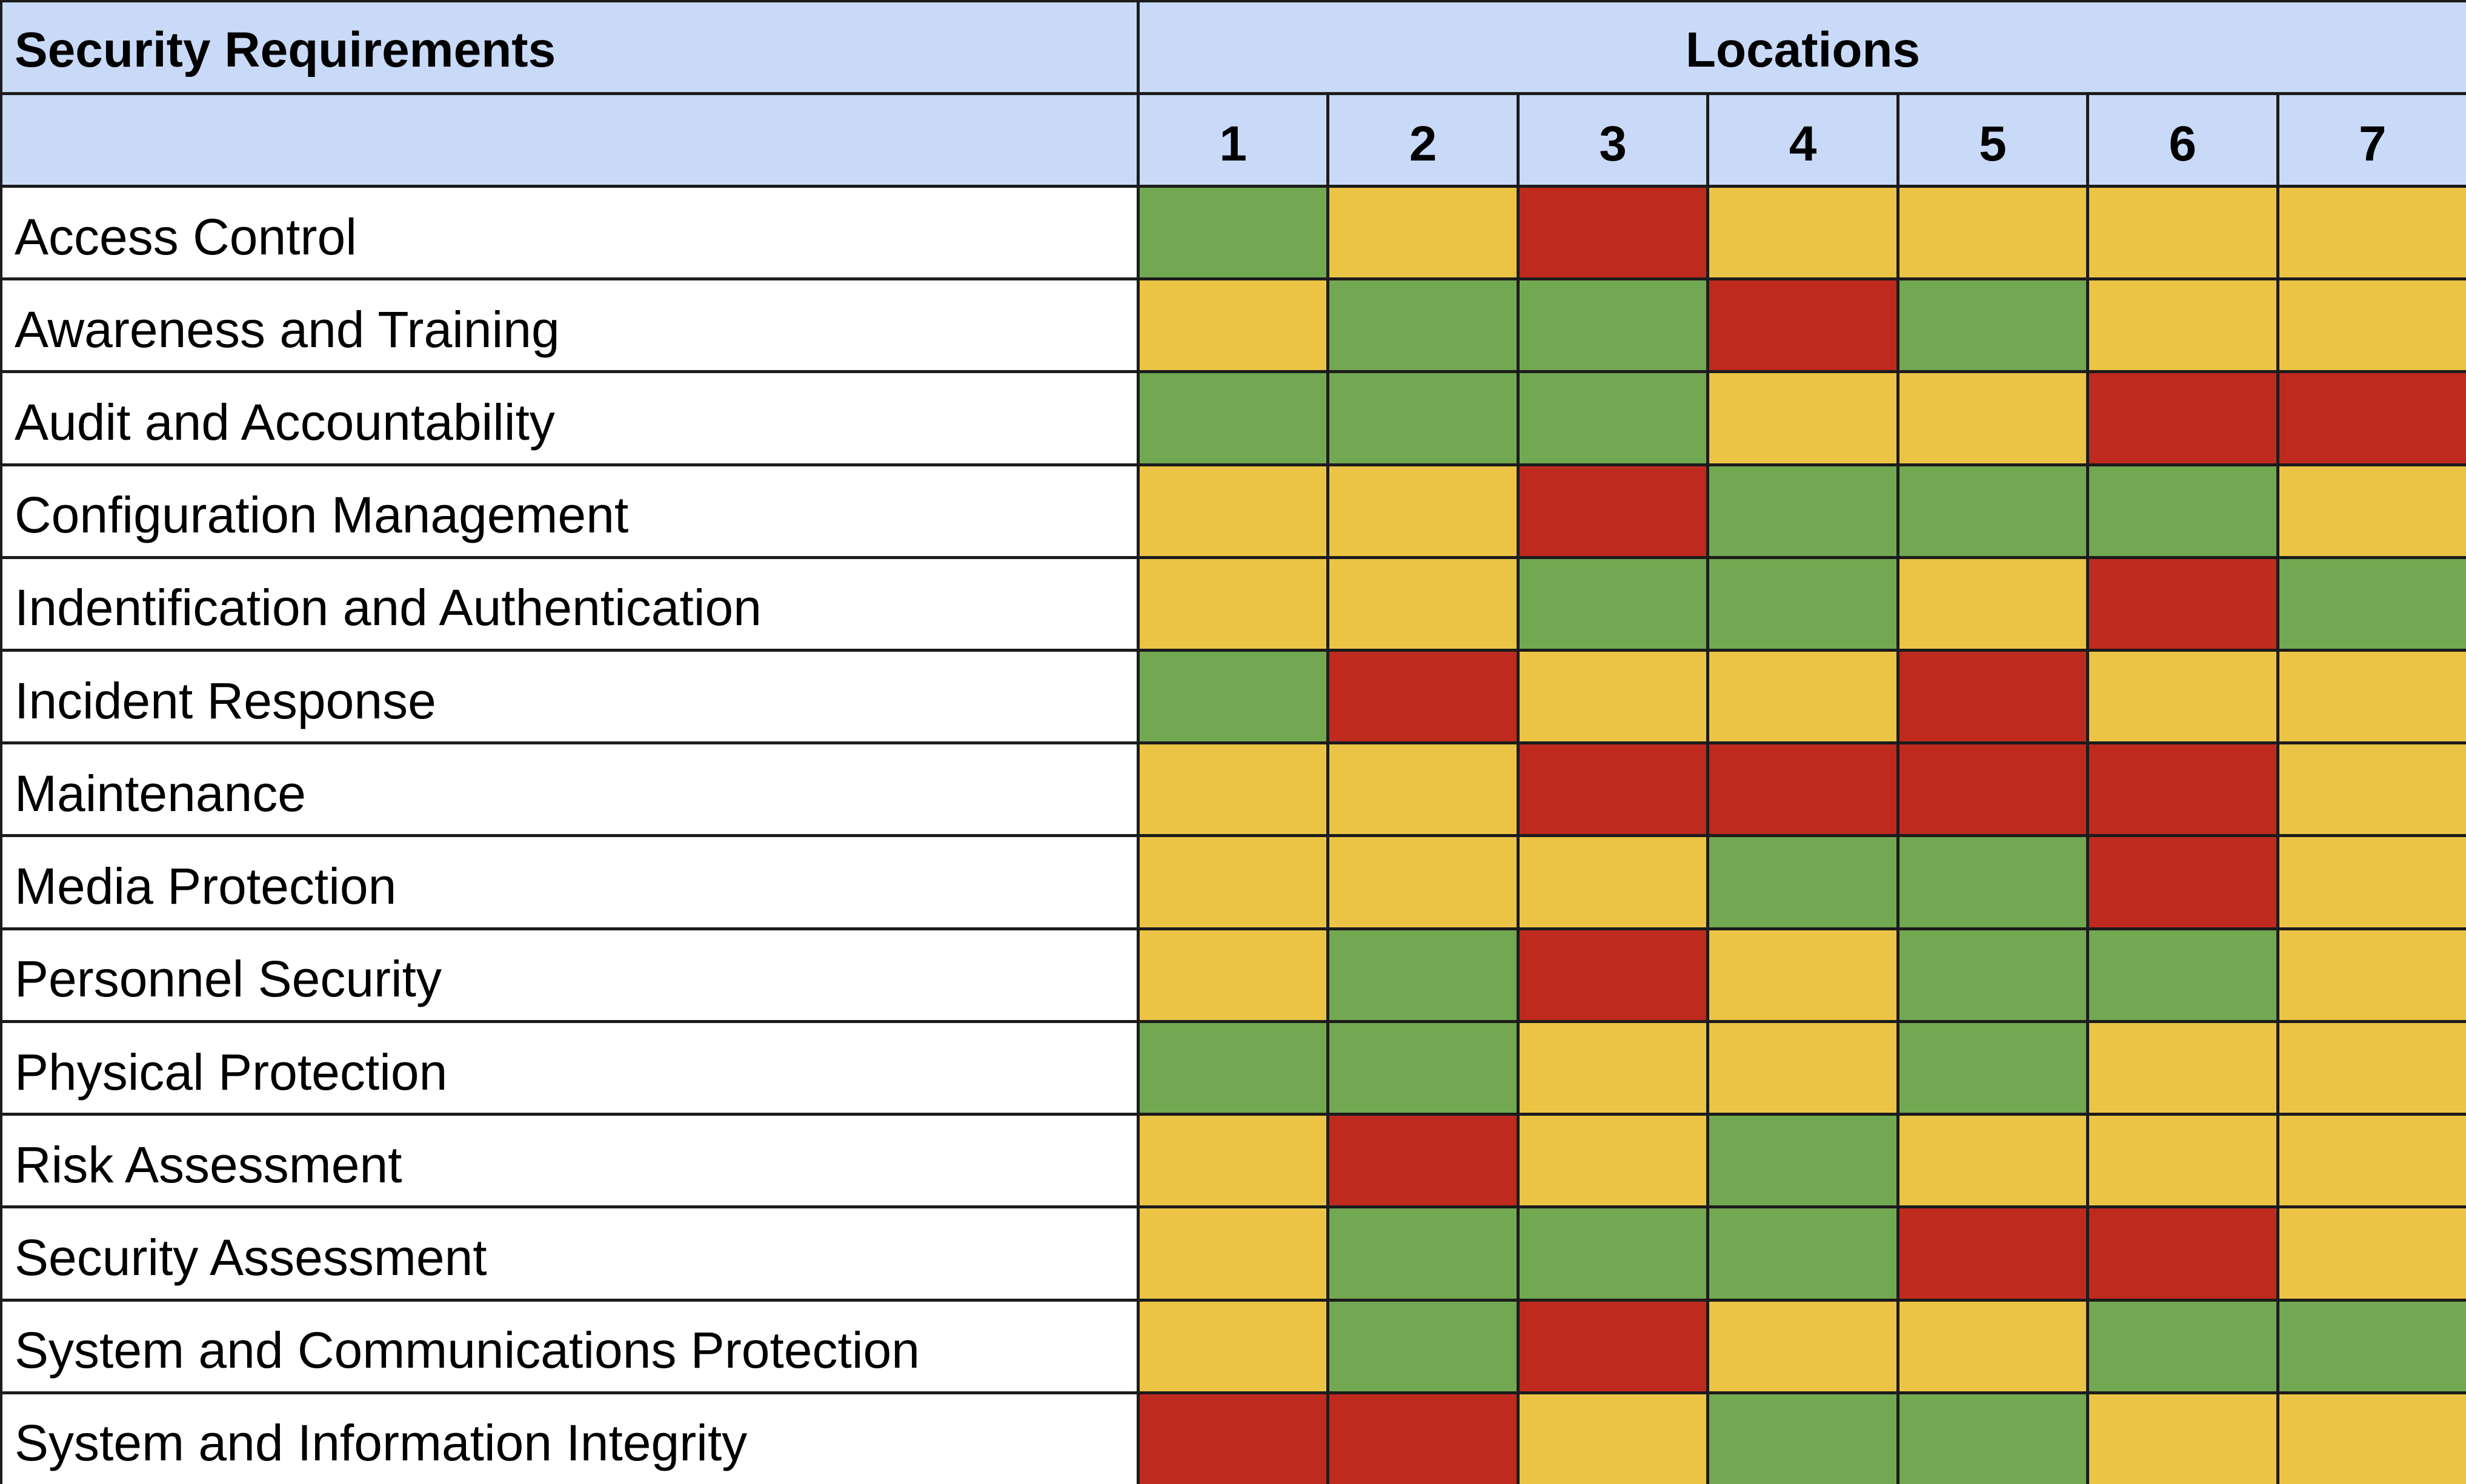  What do you see at coordinates (2373, 140) in the screenshot?
I see `column-header: 7` at bounding box center [2373, 140].